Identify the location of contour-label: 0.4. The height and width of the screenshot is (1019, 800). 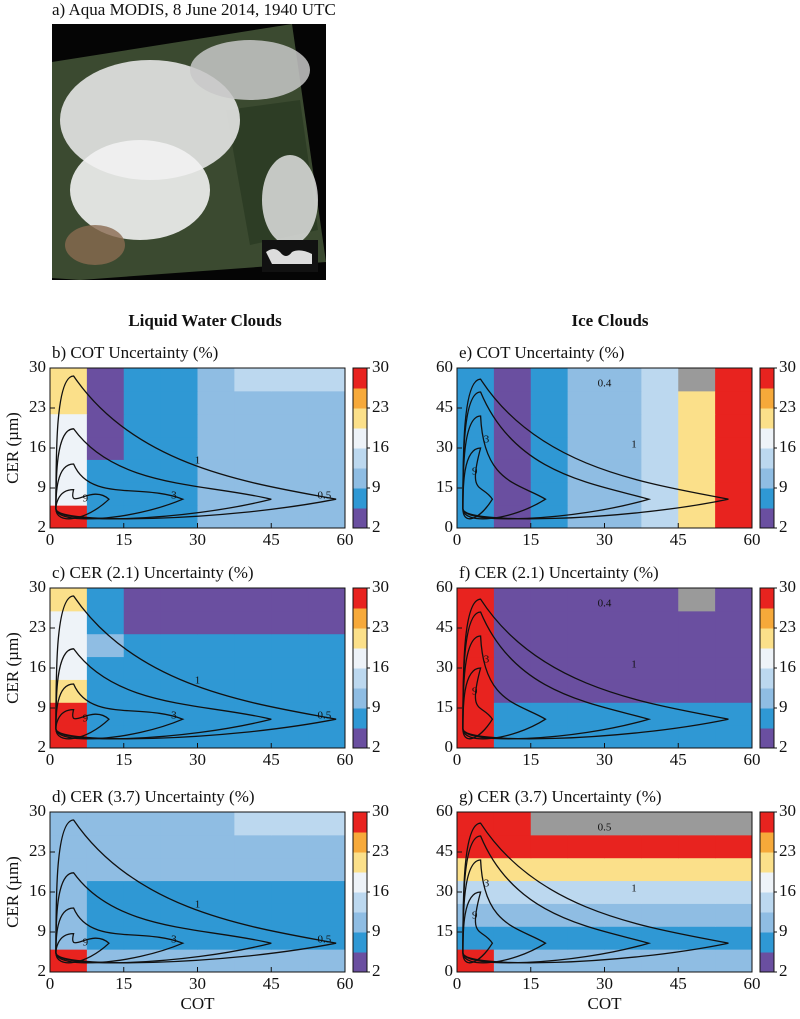
(605, 604).